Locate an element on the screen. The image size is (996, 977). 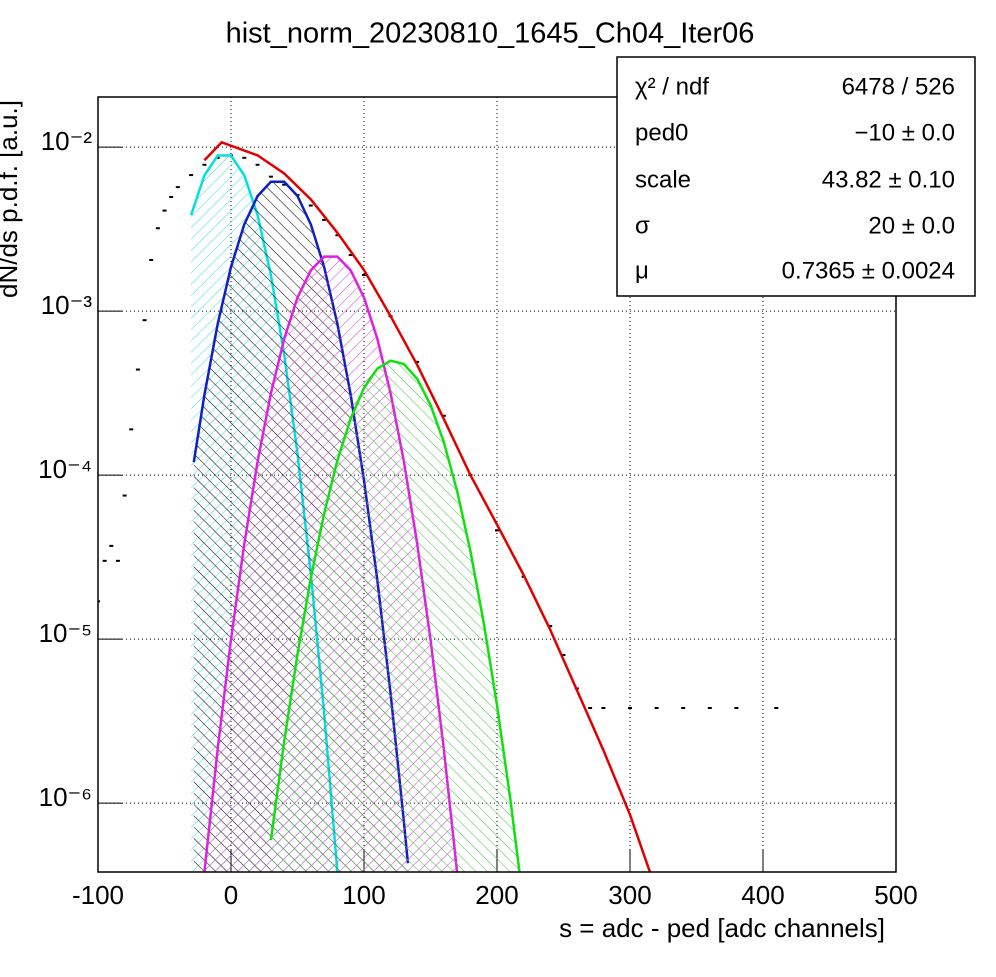
x-tick-label: 200 is located at coordinates (496, 895).